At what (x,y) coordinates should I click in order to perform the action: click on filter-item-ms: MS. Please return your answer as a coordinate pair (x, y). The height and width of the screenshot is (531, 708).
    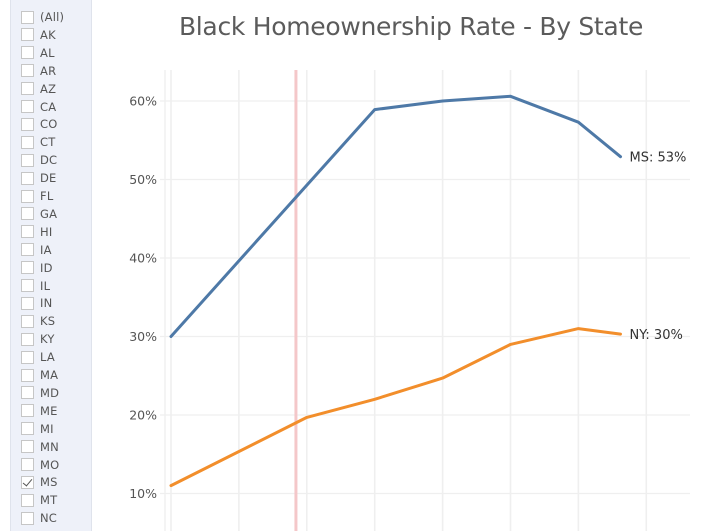
    Looking at the image, I should click on (39, 482).